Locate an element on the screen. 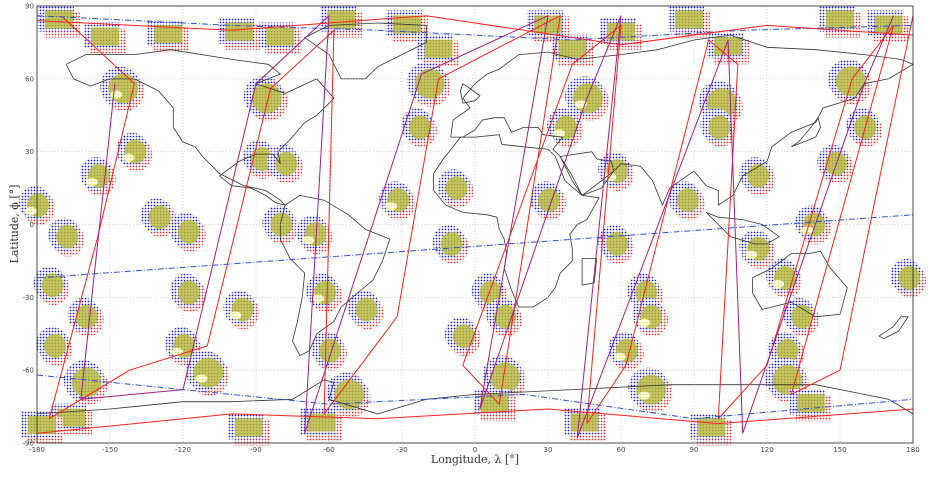 The width and height of the screenshot is (929, 484). x-tick-label: -180 is located at coordinates (37, 450).